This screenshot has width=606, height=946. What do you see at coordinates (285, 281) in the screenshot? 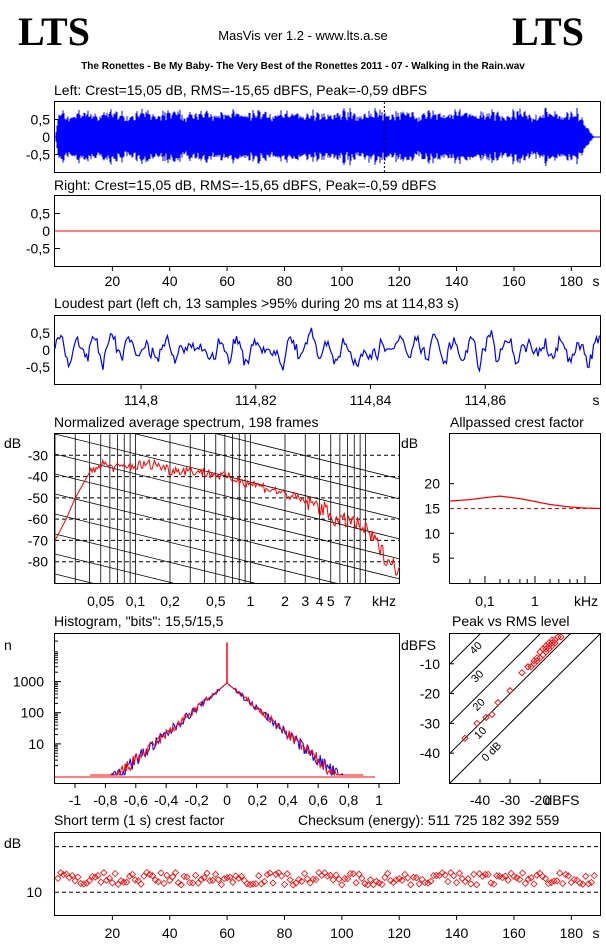
I see `wave-xtick-3: 80` at bounding box center [285, 281].